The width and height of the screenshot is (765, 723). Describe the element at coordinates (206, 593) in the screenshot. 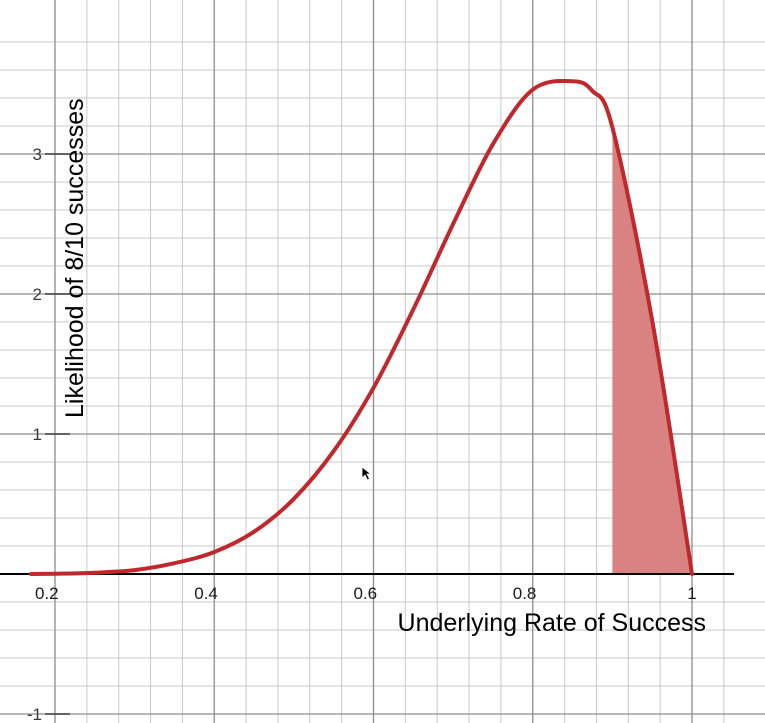

I see `x-tick-label: 0.4` at that location.